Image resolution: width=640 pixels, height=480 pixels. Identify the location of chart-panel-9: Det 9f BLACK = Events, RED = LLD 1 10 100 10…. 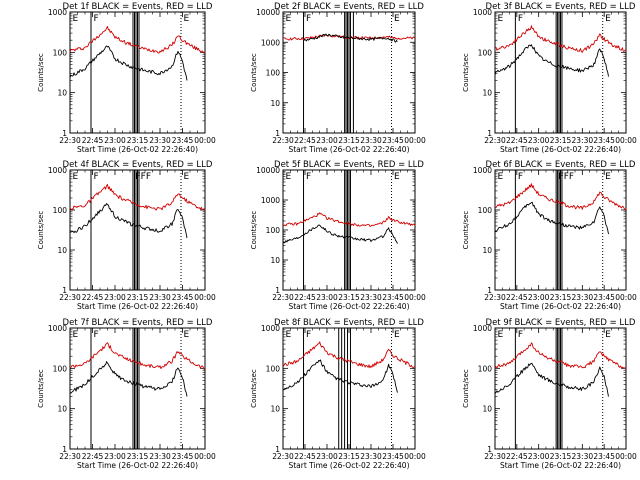
(549, 394).